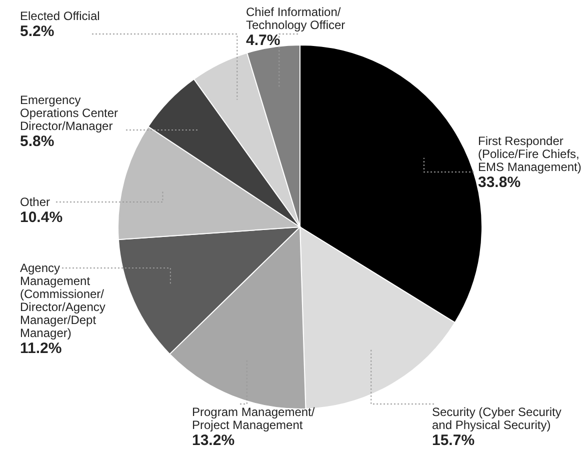  What do you see at coordinates (213, 440) in the screenshot?
I see `data-label: 13.2%` at bounding box center [213, 440].